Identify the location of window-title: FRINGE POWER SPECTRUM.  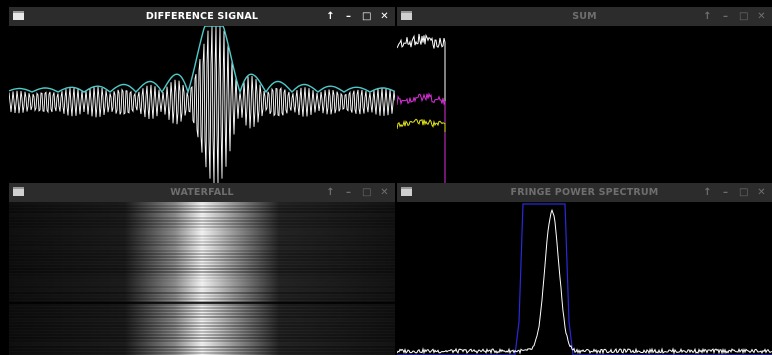
(584, 192).